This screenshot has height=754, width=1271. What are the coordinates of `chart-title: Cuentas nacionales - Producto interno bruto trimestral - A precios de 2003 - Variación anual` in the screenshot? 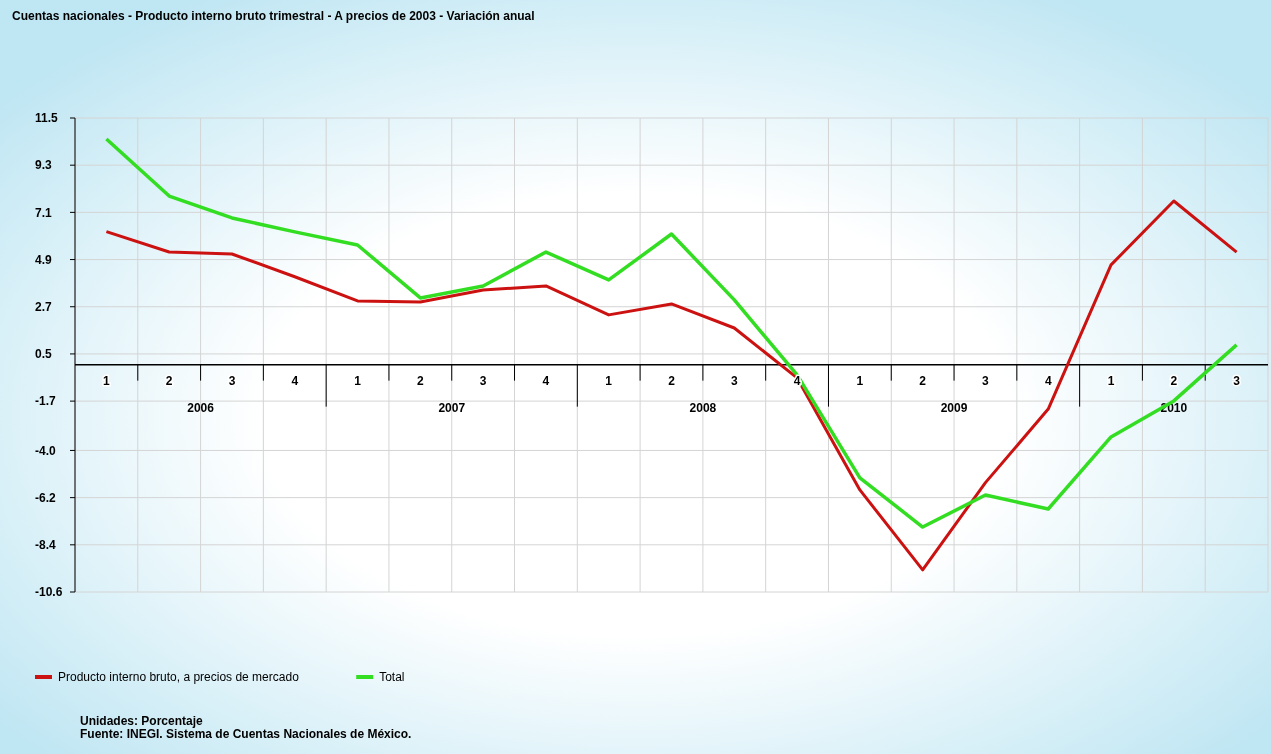 It's located at (273, 16).